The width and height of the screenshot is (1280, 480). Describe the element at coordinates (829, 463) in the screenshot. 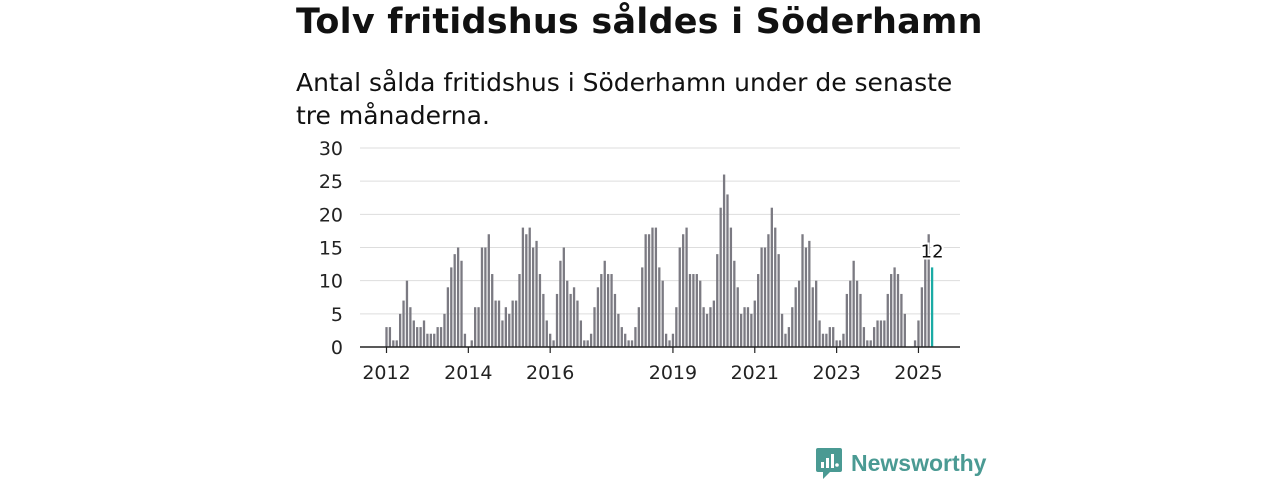

I see `newsworthy-logo-icon` at that location.